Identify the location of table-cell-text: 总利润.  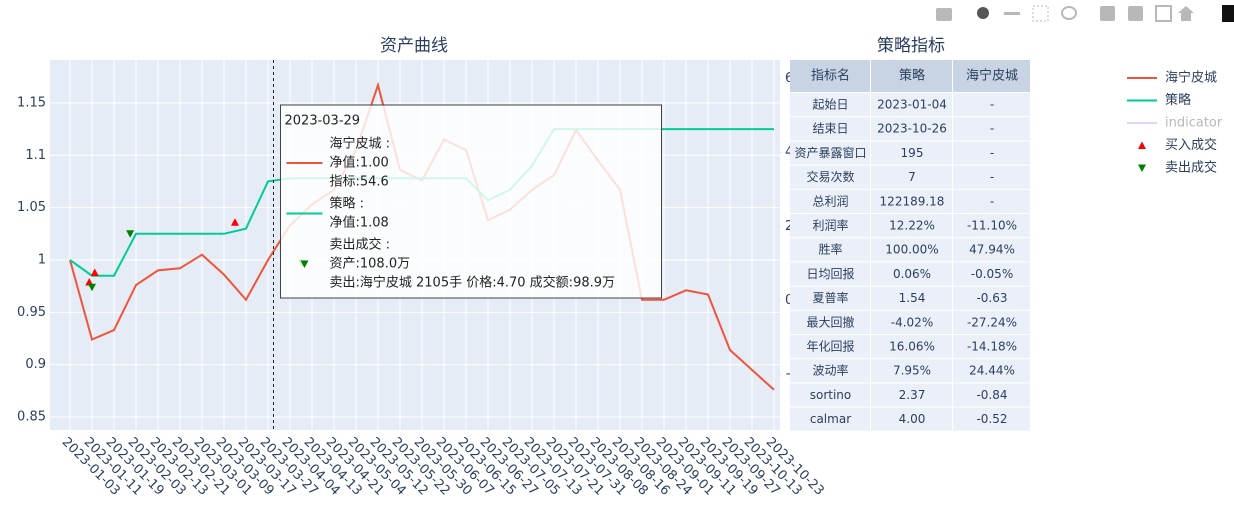
(830, 201).